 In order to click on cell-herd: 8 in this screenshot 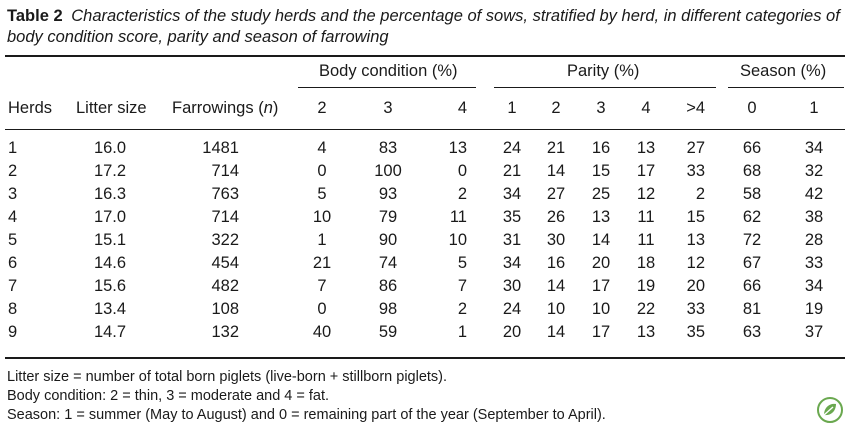, I will do `click(13, 309)`.